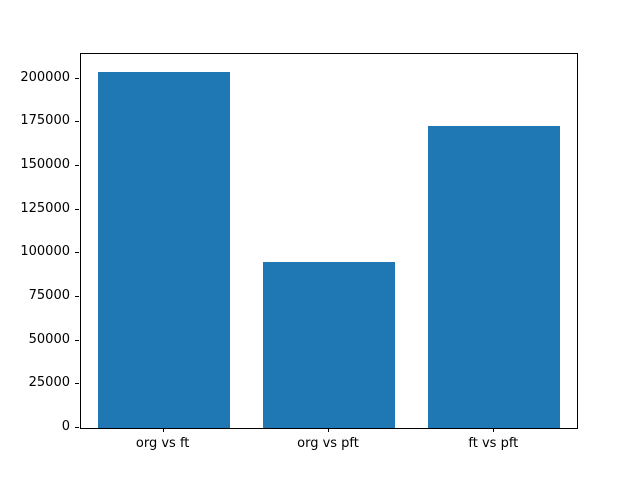 This screenshot has width=640, height=480. I want to click on y-tick-label: 50000, so click(49, 339).